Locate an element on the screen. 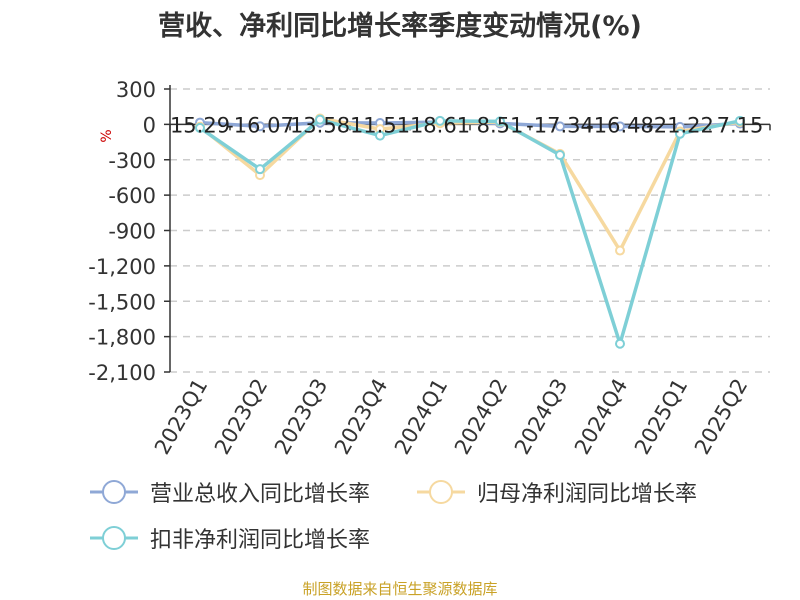 This screenshot has width=800, height=600. x-tick-label: 2025Q1 is located at coordinates (661, 417).